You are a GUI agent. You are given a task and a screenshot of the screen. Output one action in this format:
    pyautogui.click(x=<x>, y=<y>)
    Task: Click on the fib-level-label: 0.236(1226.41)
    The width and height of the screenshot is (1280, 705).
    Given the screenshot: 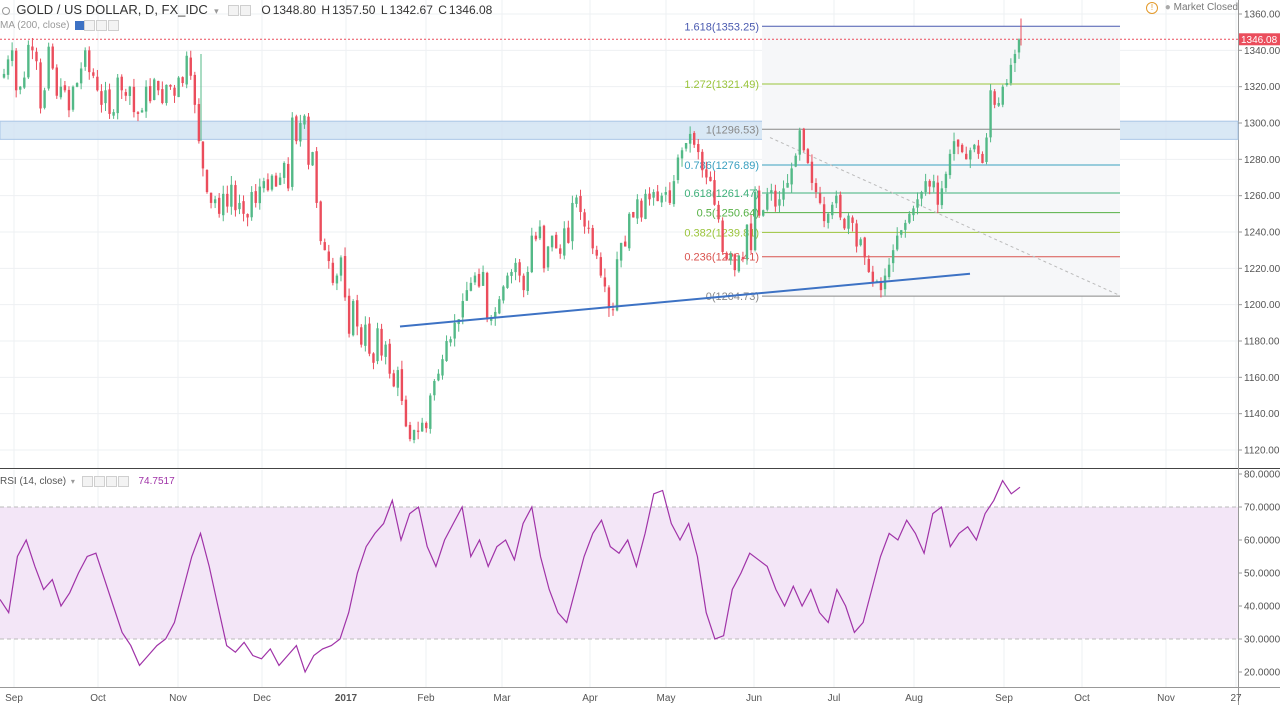 What is the action you would take?
    pyautogui.click(x=721, y=258)
    